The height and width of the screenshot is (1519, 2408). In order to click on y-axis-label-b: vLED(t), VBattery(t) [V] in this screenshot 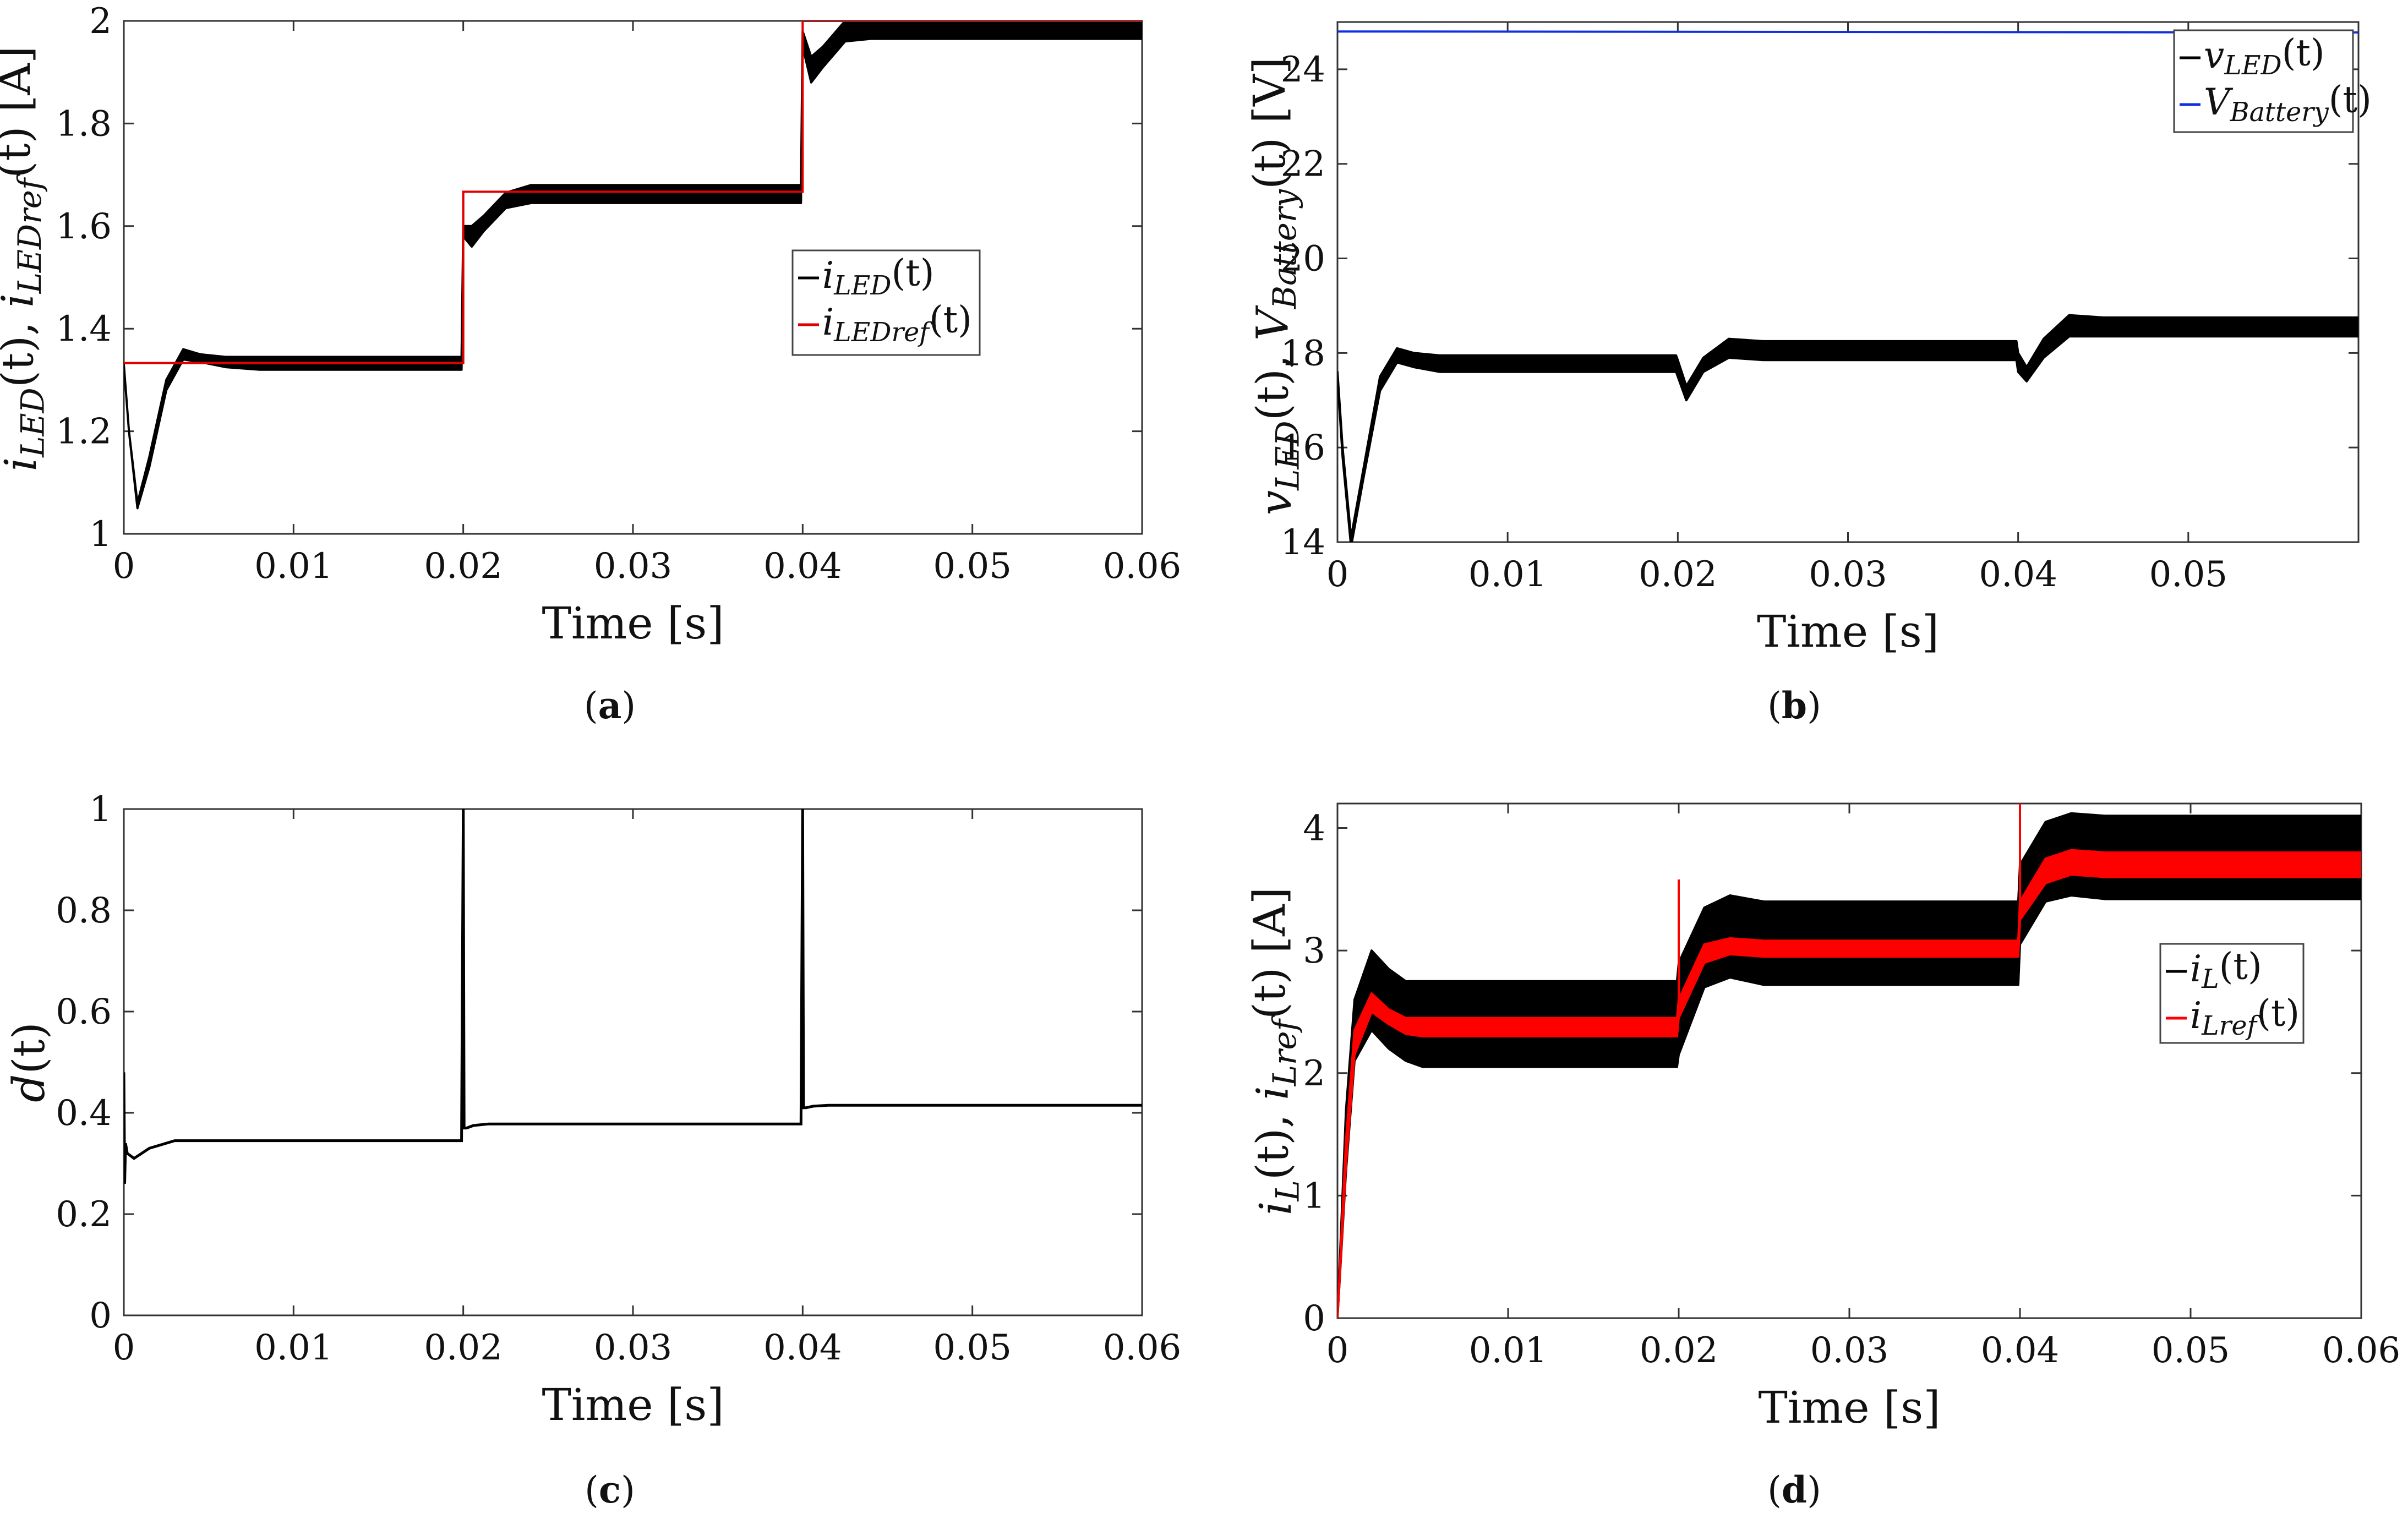, I will do `click(1275, 286)`.